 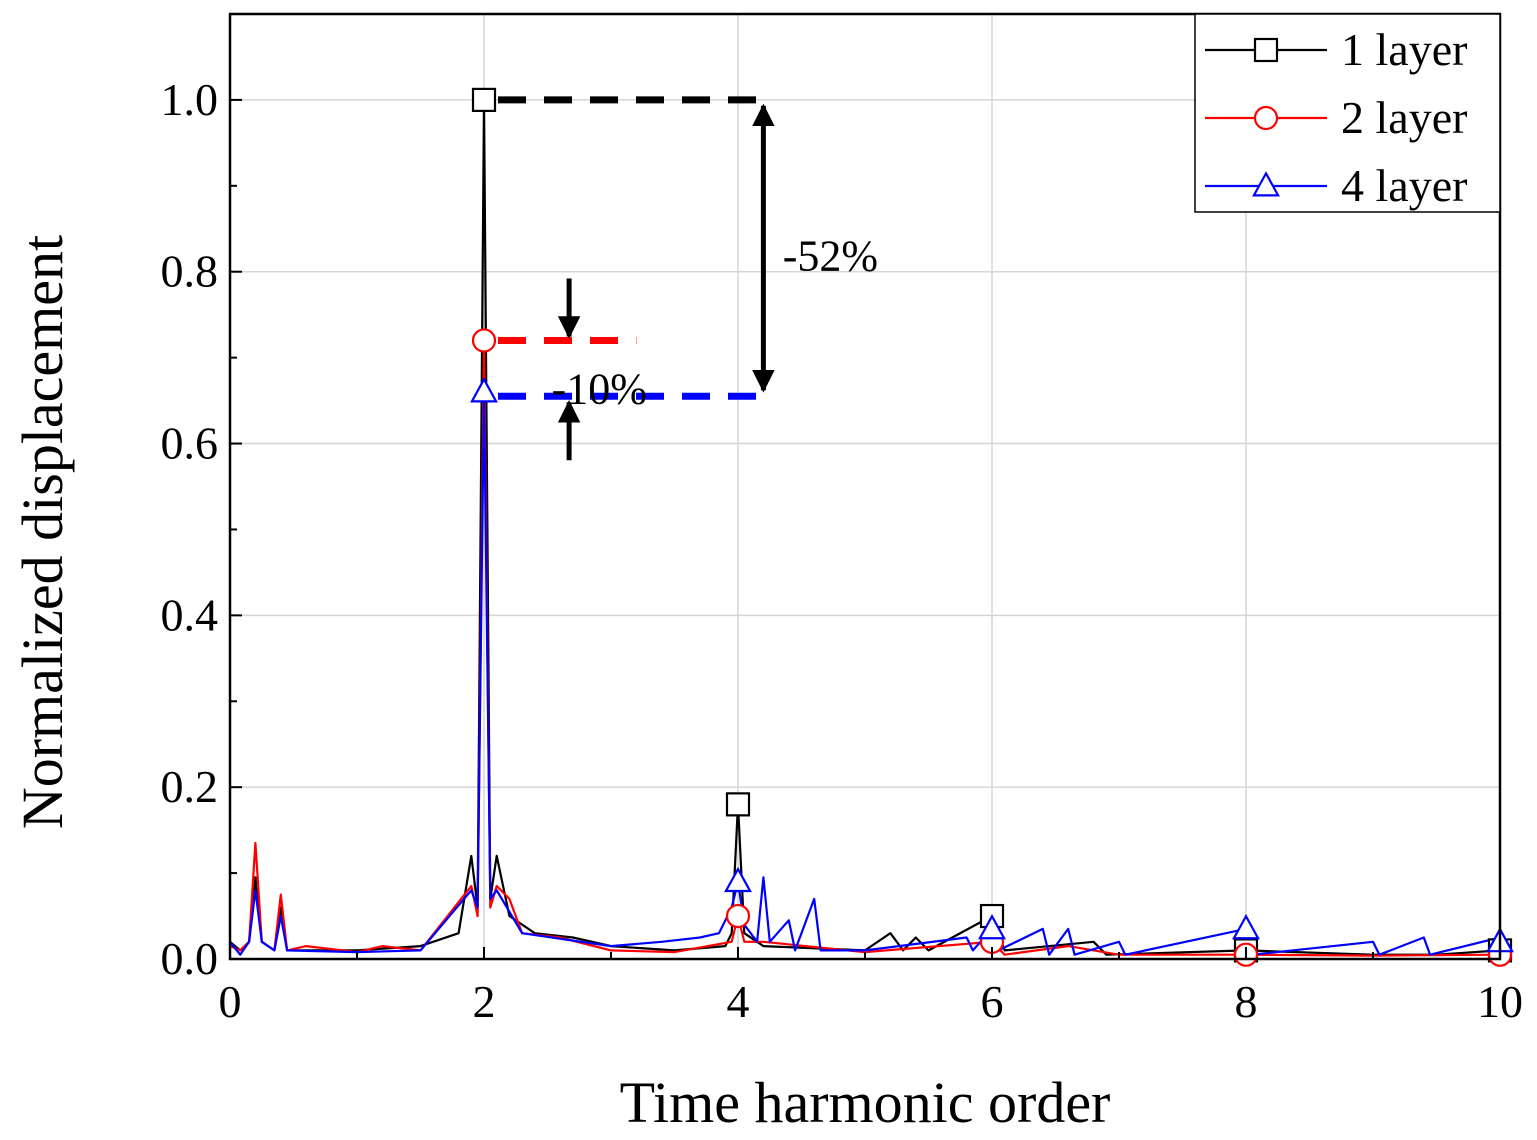 What do you see at coordinates (1404, 185) in the screenshot?
I see `legend-label-3: 4 layer` at bounding box center [1404, 185].